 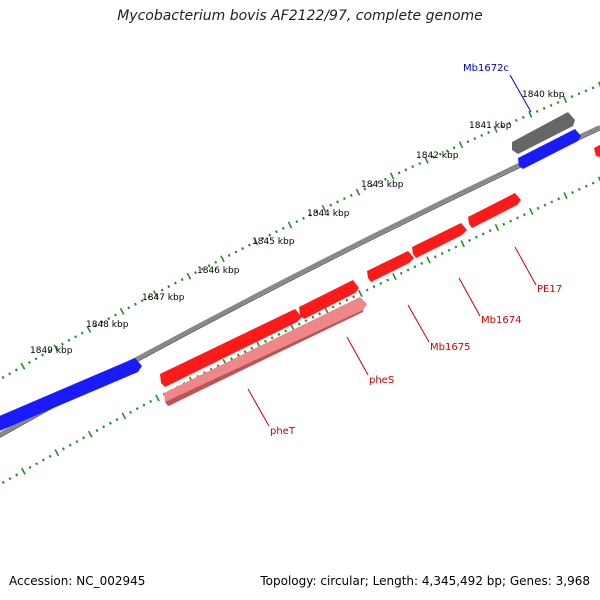 What do you see at coordinates (439, 240) in the screenshot?
I see `gene-mb1674` at bounding box center [439, 240].